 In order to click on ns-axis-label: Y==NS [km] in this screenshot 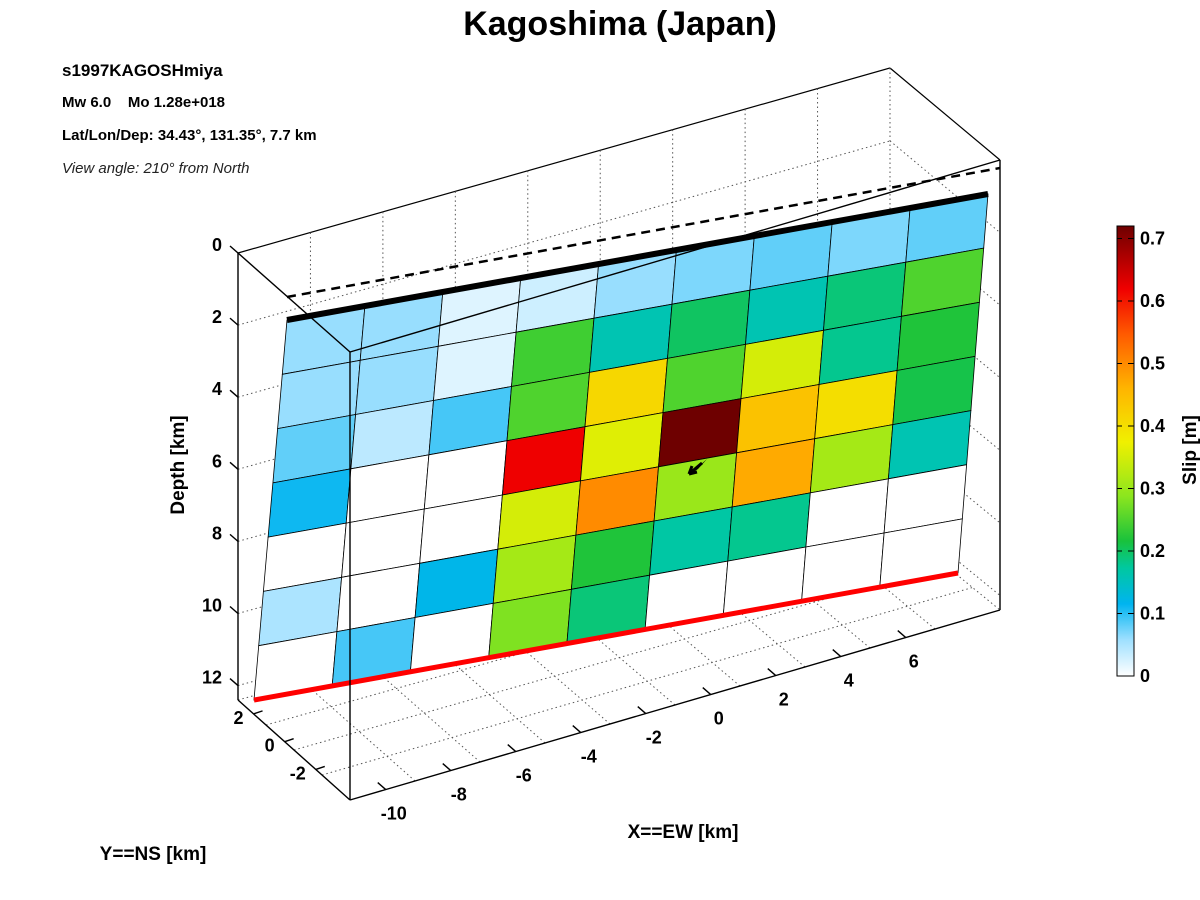, I will do `click(153, 854)`.